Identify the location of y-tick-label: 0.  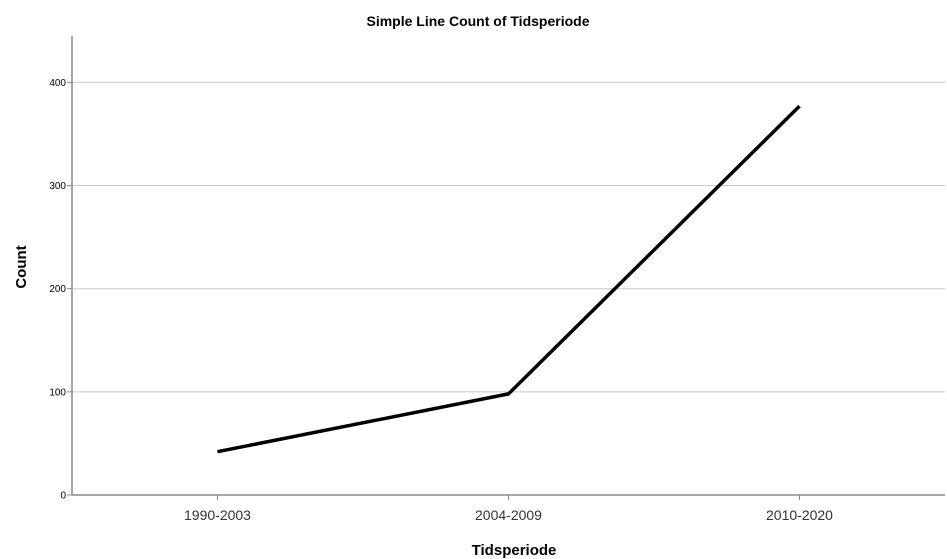
(63, 496).